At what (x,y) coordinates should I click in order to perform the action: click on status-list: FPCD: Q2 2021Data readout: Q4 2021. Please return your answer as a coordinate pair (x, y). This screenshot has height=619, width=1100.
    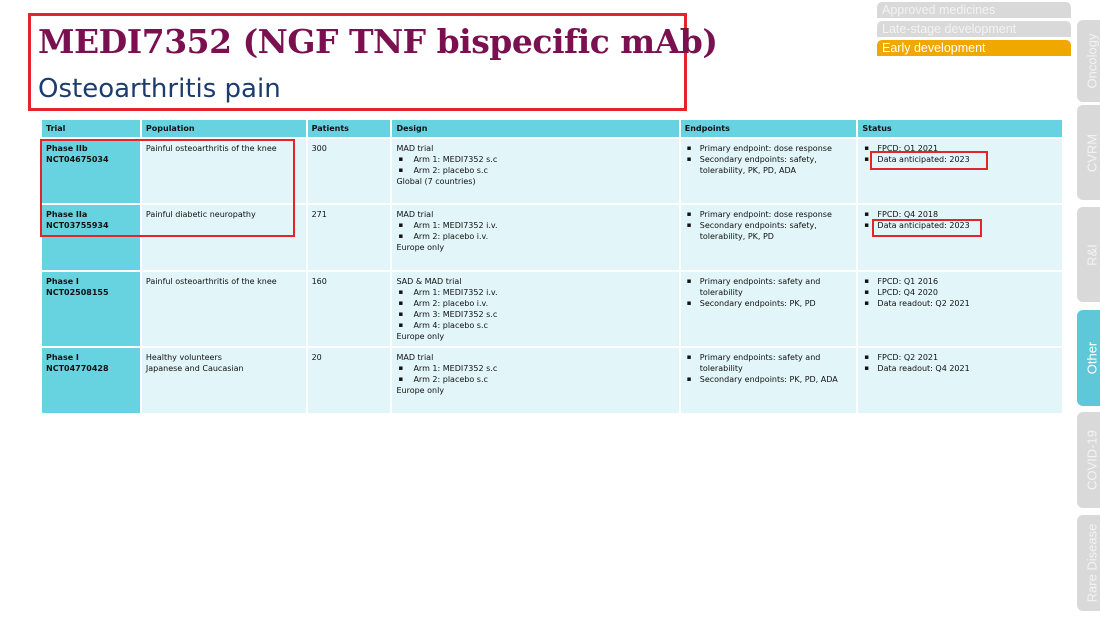
    Looking at the image, I should click on (960, 363).